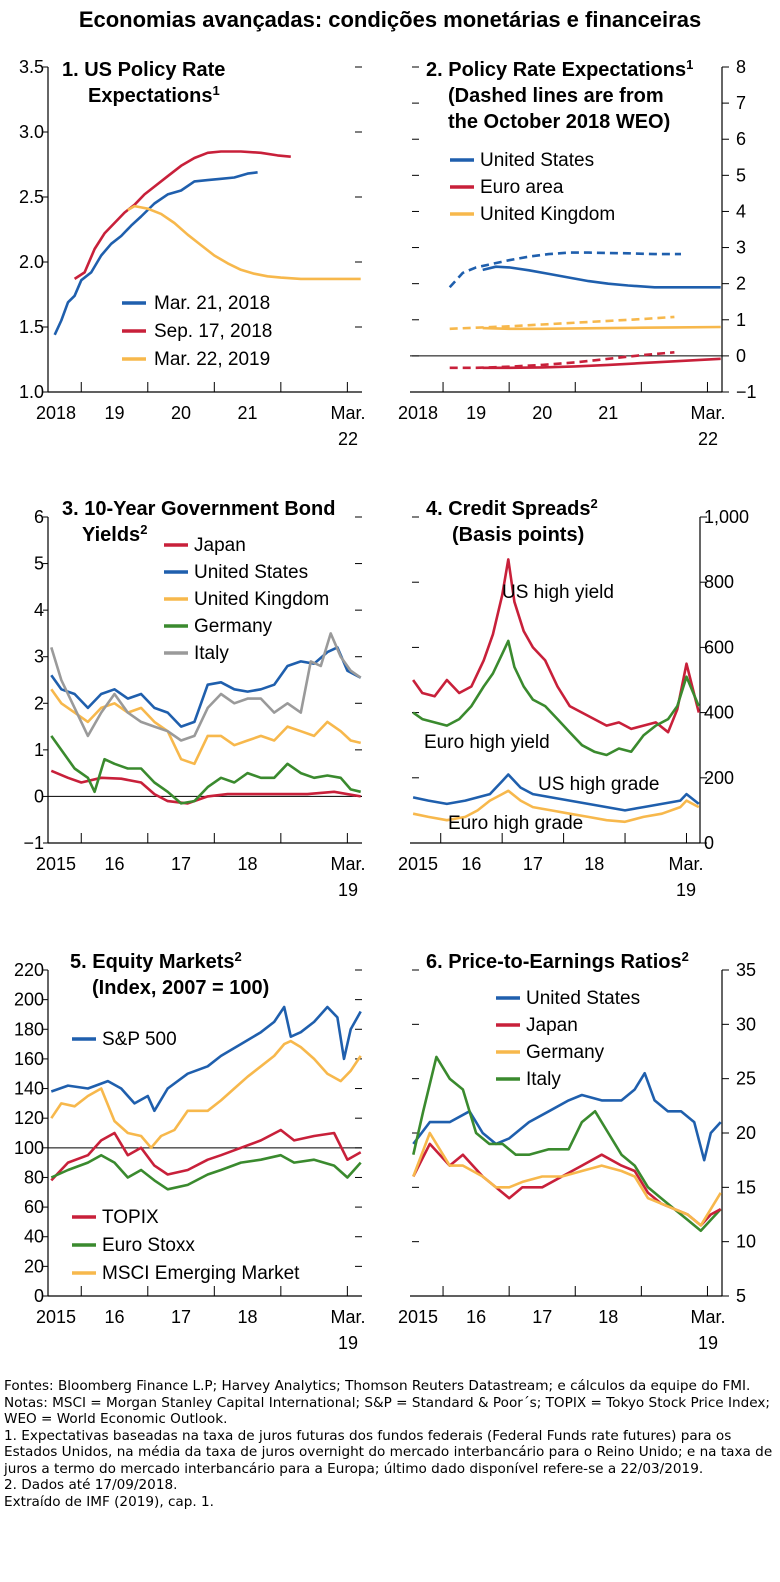 The height and width of the screenshot is (1582, 780). Describe the element at coordinates (198, 509) in the screenshot. I see `panel-3-title: 3. 10-Year Government Bond` at that location.